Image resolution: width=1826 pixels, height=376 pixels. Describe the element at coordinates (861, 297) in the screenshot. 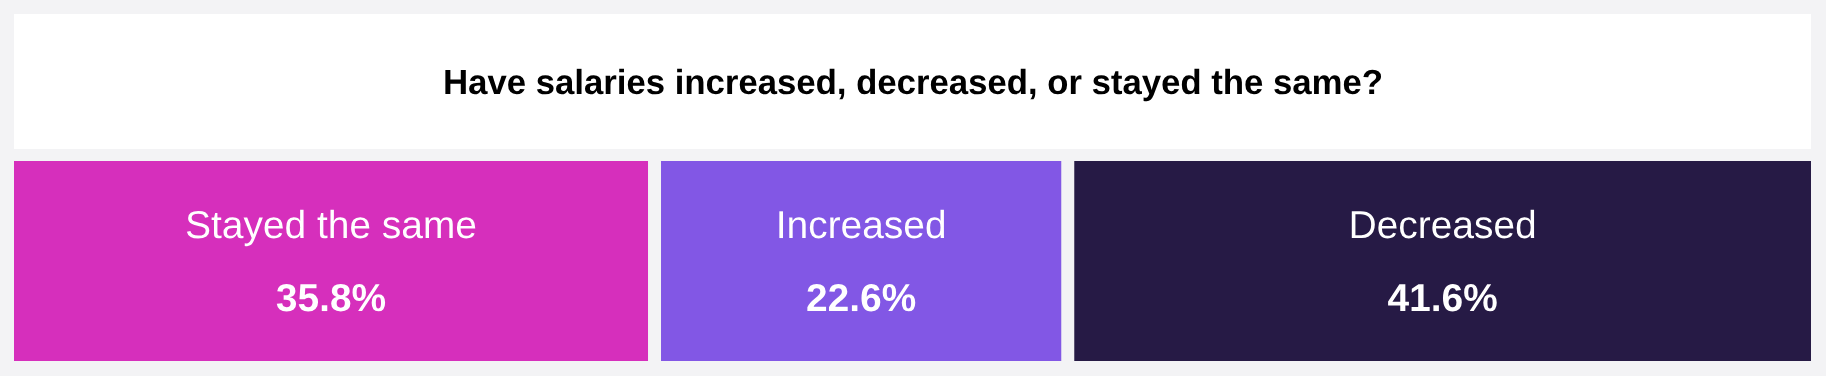

I see `data-label: 22.6%` at that location.